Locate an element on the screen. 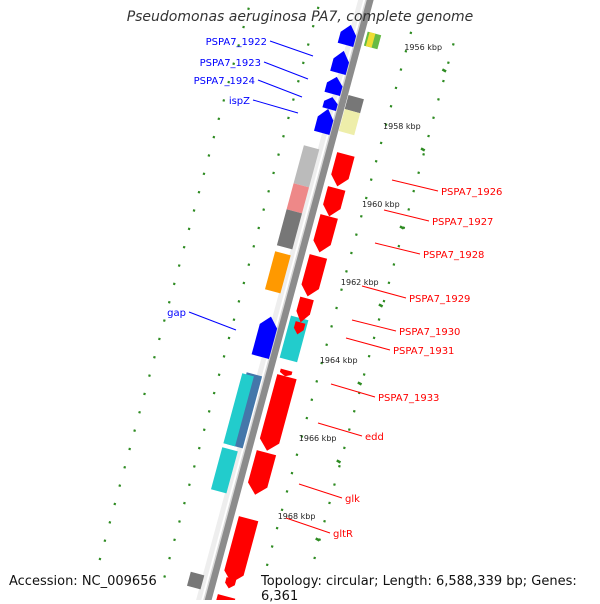  gene-label-edd: edd is located at coordinates (374, 437).